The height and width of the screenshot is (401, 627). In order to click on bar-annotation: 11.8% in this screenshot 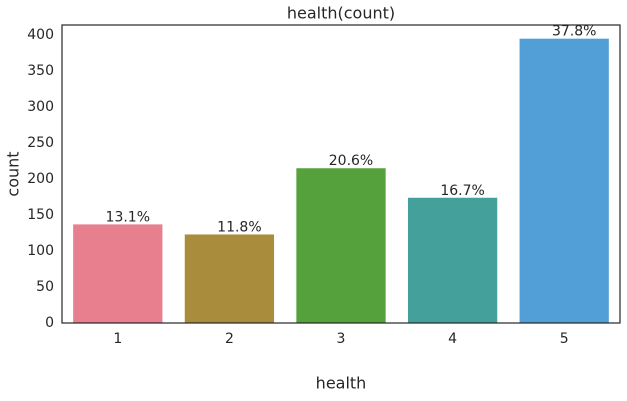, I will do `click(239, 227)`.